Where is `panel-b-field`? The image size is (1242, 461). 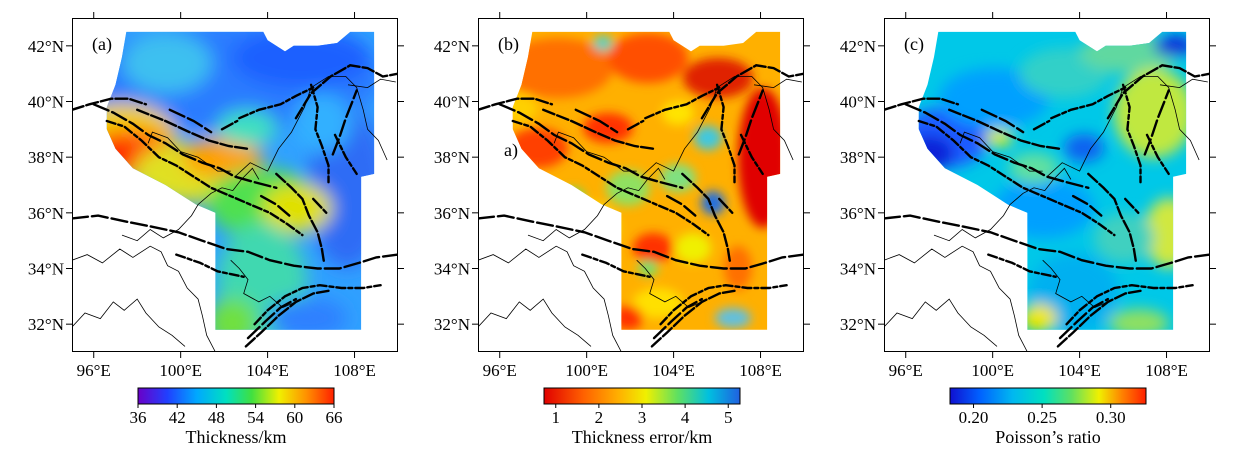 panel-b-field is located at coordinates (646, 180).